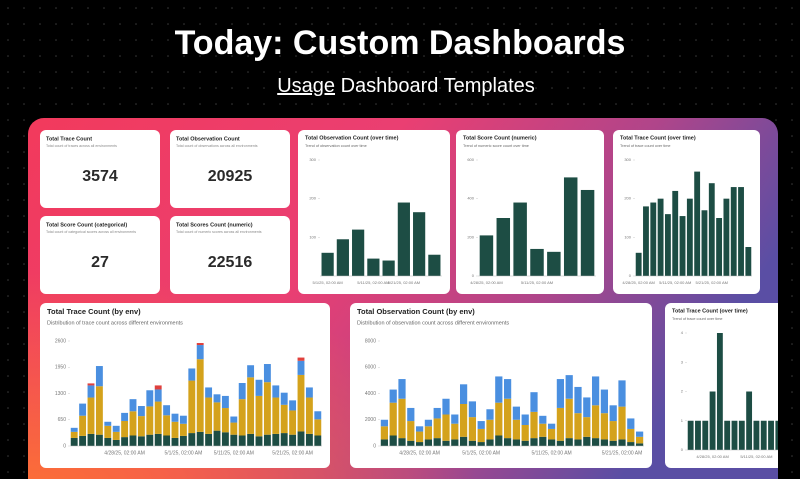  Describe the element at coordinates (100, 262) in the screenshot. I see `stat-value: 27` at that location.